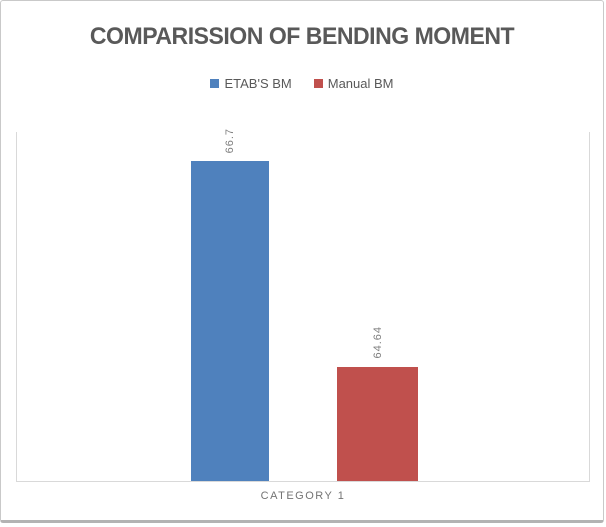 This screenshot has height=527, width=606. I want to click on legend-item-manual-bm: Manual BM, so click(353, 83).